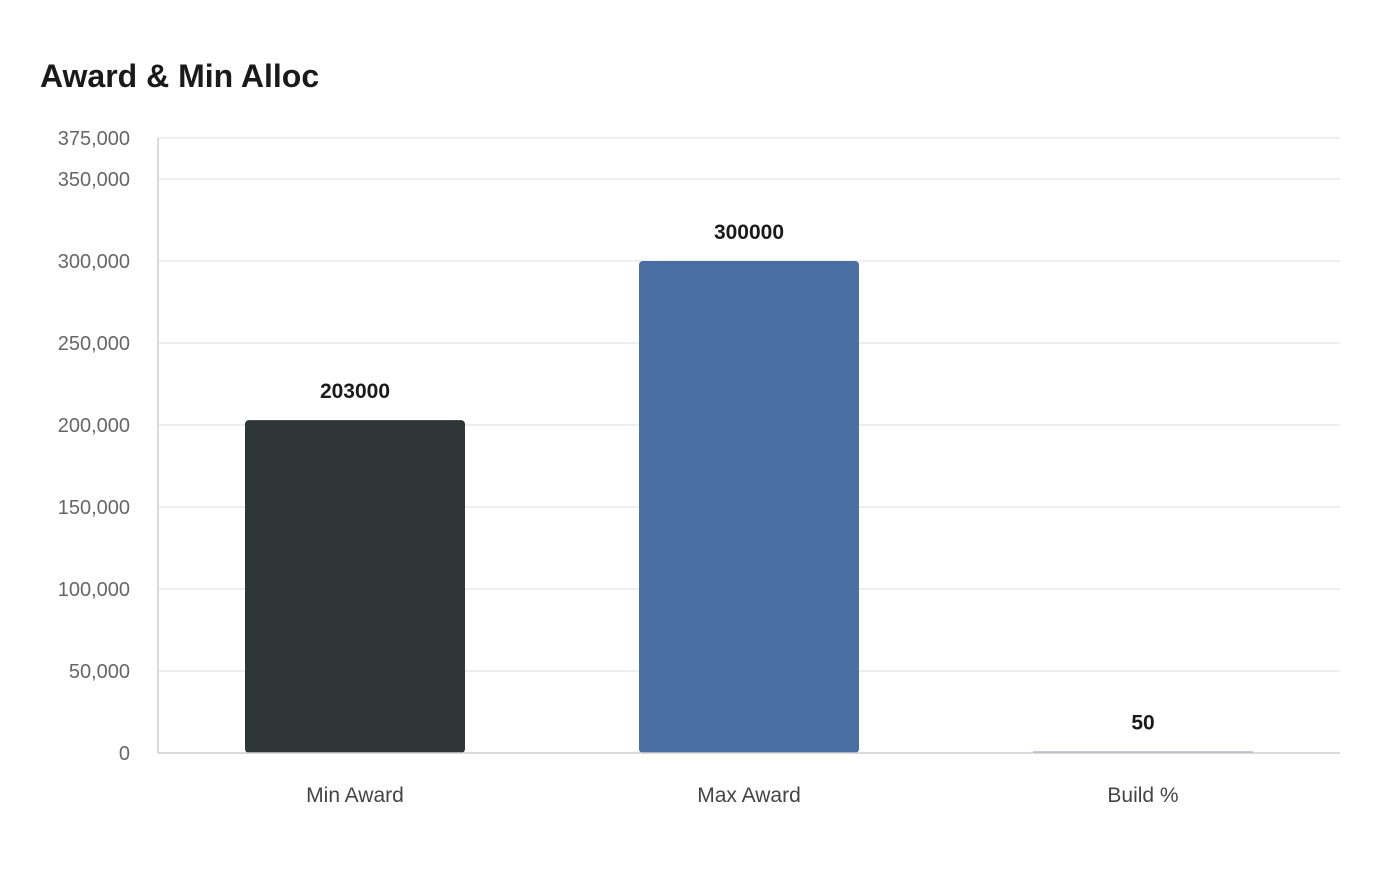 The height and width of the screenshot is (880, 1400). What do you see at coordinates (94, 508) in the screenshot?
I see `y-tick-label: 150,000` at bounding box center [94, 508].